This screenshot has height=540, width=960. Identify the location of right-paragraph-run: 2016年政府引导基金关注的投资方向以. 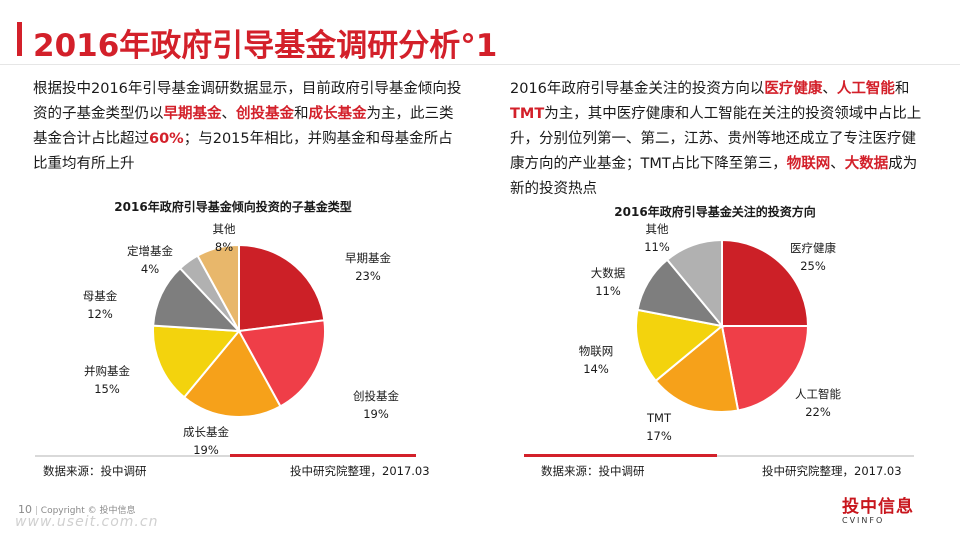
(637, 89).